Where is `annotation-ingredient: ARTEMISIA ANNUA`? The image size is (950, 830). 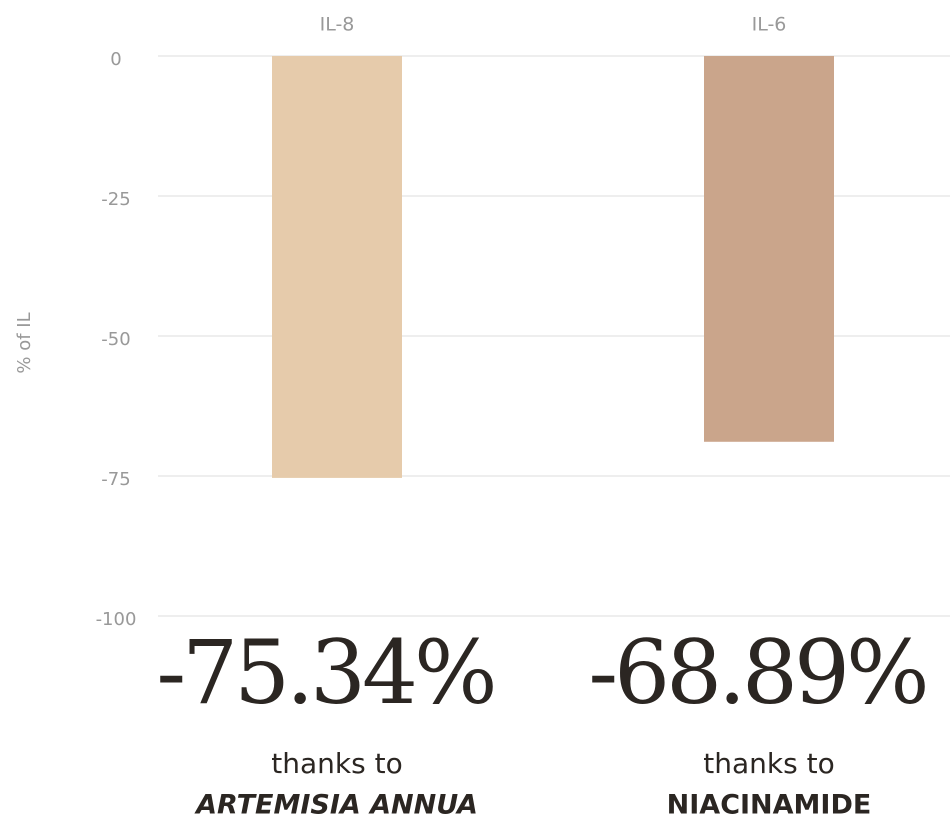
annotation-ingredient: ARTEMISIA ANNUA is located at coordinates (336, 805).